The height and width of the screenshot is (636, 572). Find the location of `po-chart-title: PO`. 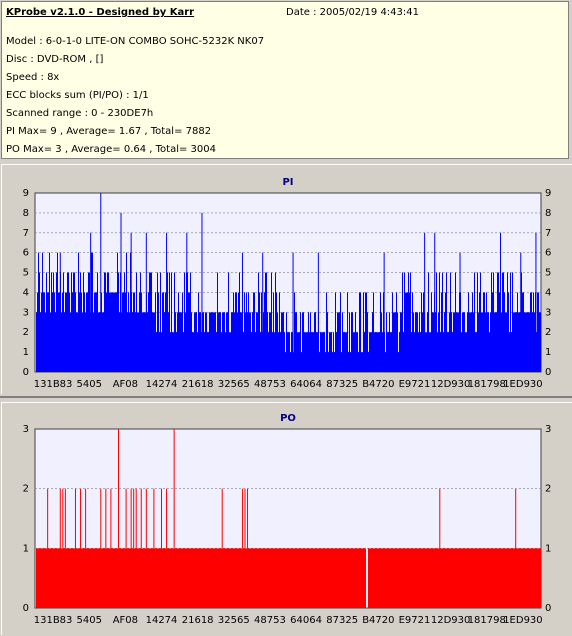

po-chart-title: PO is located at coordinates (288, 418).